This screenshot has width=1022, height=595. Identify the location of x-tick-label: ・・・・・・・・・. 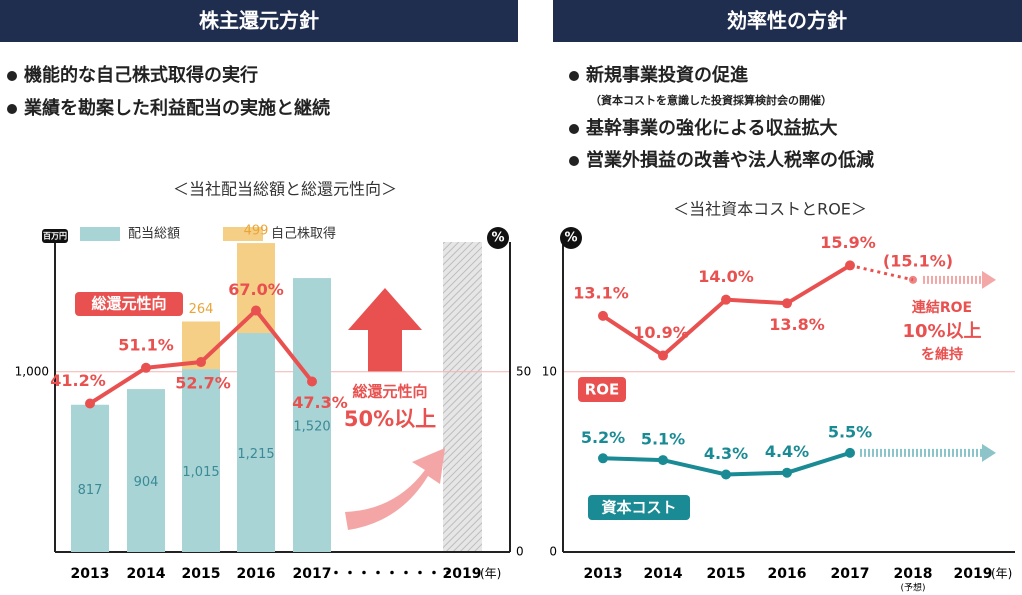
(392, 574).